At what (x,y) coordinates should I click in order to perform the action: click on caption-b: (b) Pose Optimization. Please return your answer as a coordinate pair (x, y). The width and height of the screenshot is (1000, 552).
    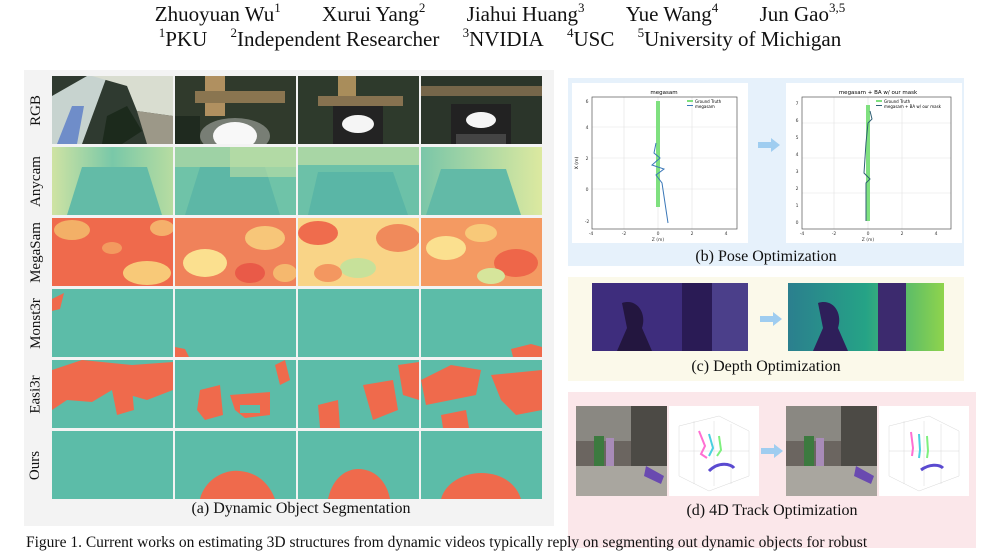
    Looking at the image, I should click on (766, 256).